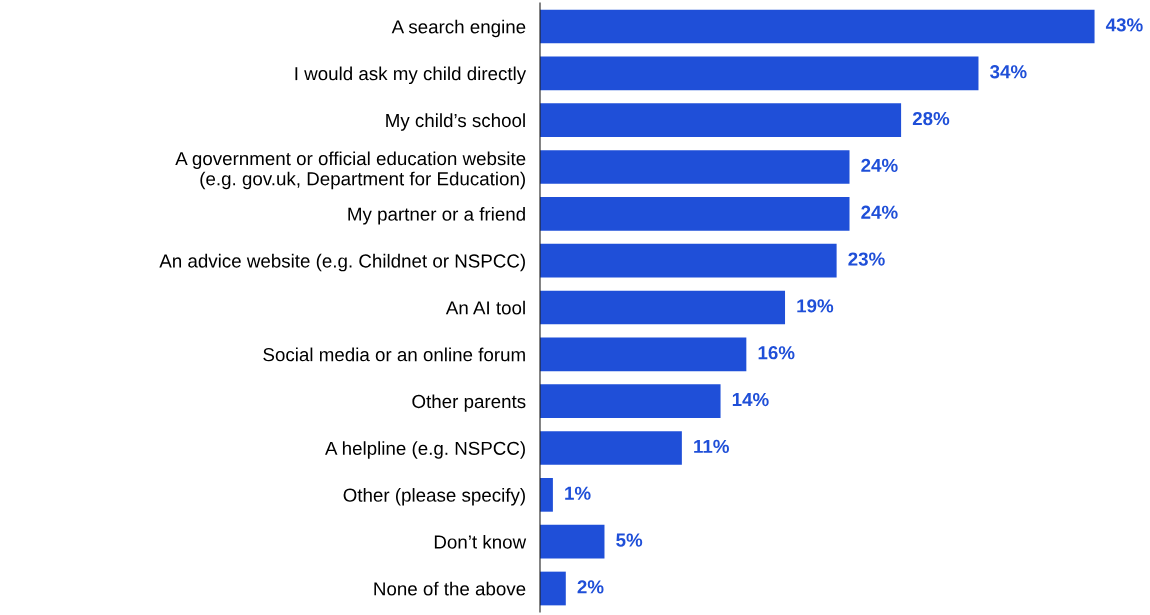 The image size is (1150, 615). Describe the element at coordinates (866, 259) in the screenshot. I see `data-label: 23%` at that location.